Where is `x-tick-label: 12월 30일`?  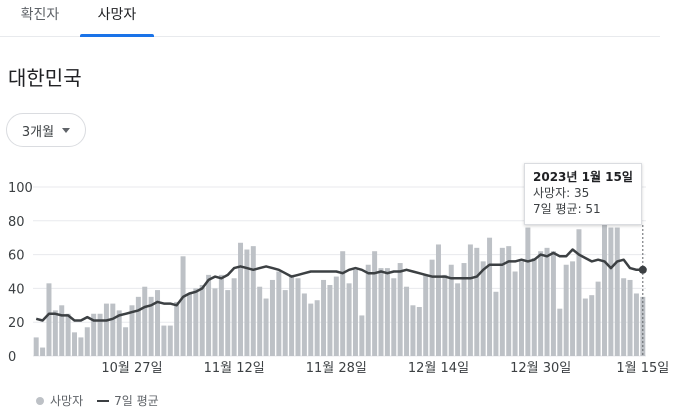 x-tick-label: 12월 30일 is located at coordinates (540, 368).